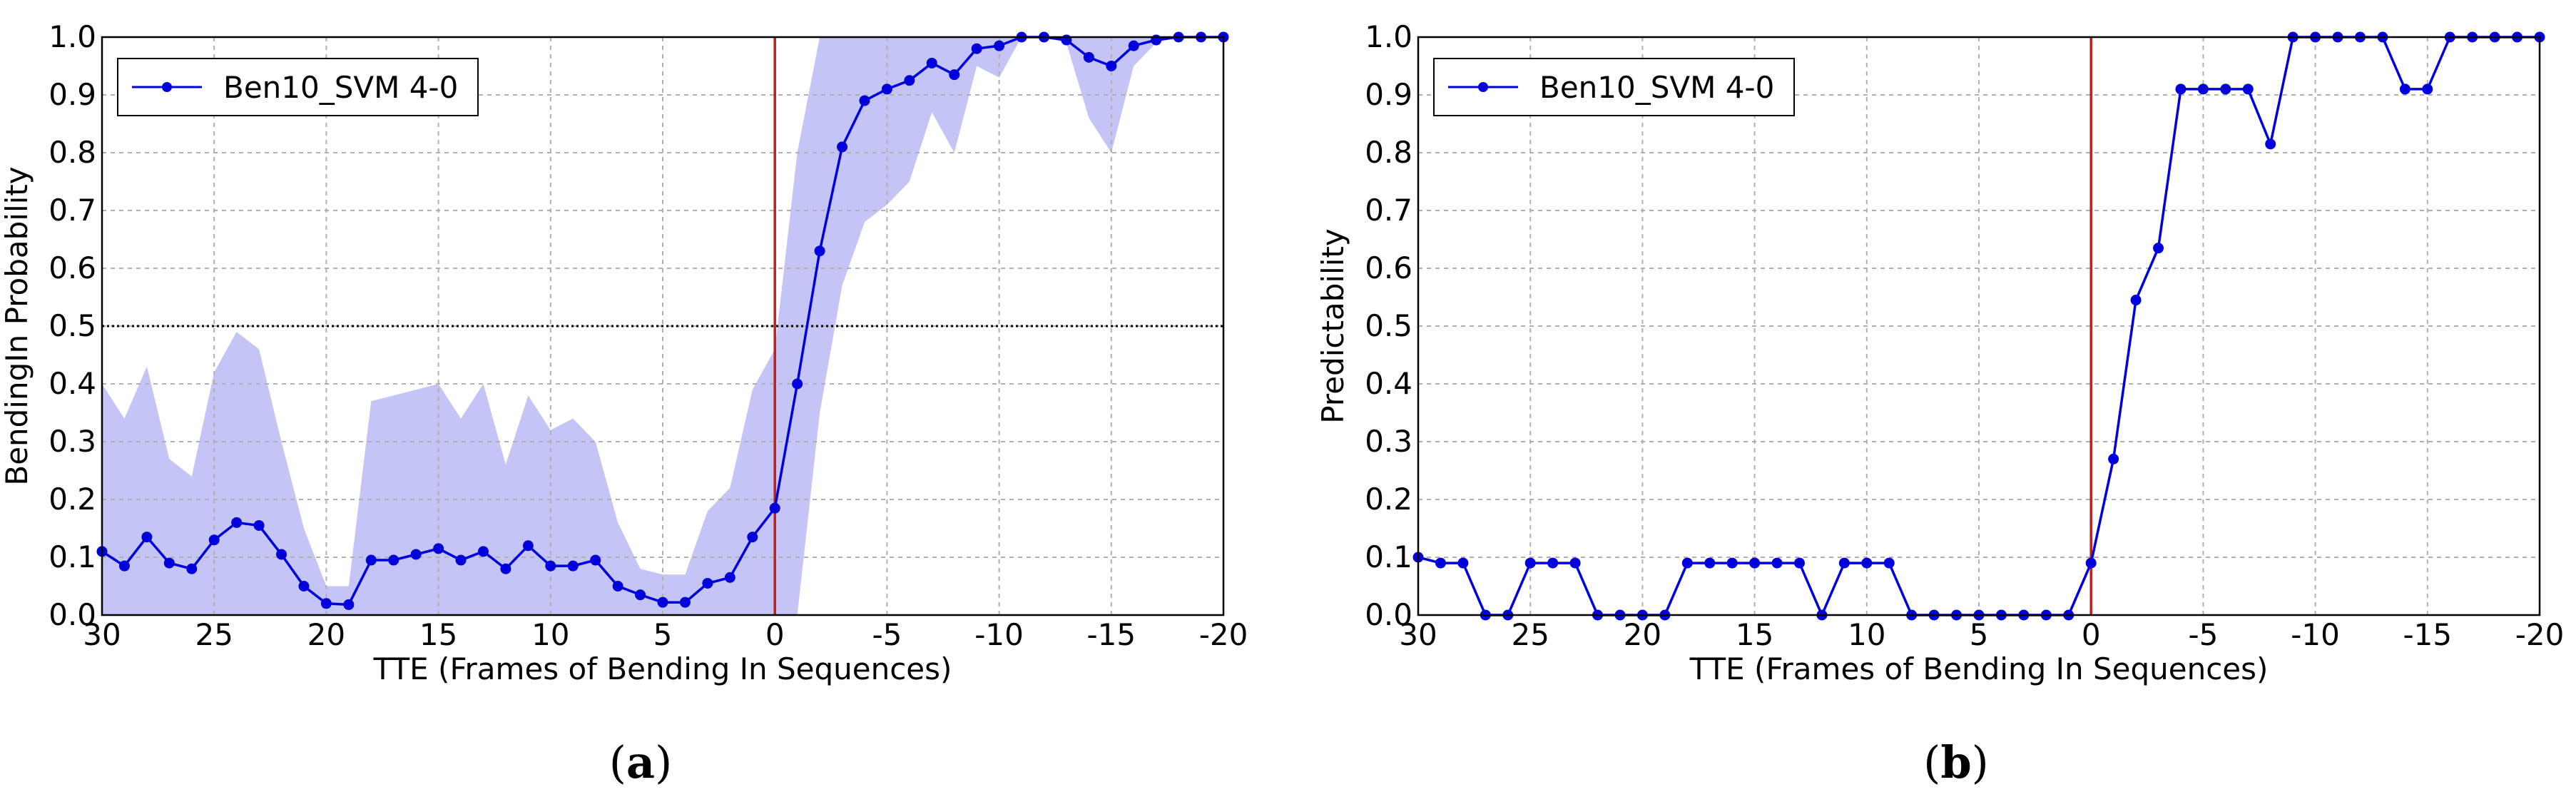  What do you see at coordinates (1111, 634) in the screenshot?
I see `x-tick-label: -15` at bounding box center [1111, 634].